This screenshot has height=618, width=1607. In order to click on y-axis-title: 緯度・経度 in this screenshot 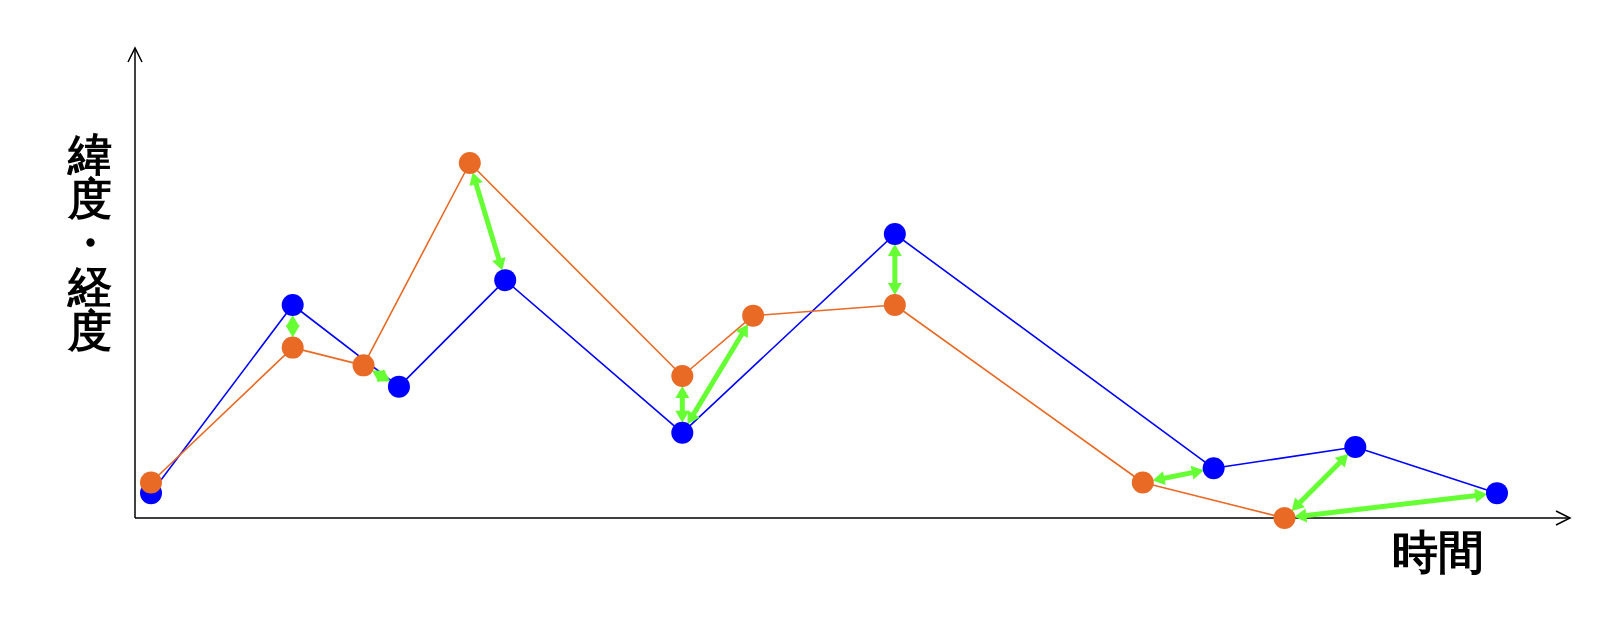, I will do `click(89, 242)`.